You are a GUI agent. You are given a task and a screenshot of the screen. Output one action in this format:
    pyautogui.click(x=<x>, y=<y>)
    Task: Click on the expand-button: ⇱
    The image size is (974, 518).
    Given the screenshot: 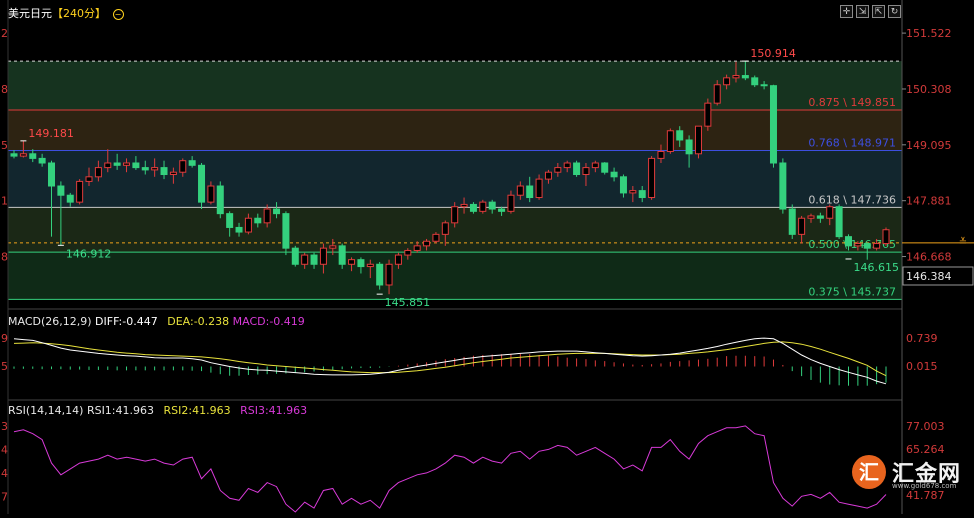 What is the action you would take?
    pyautogui.click(x=878, y=11)
    